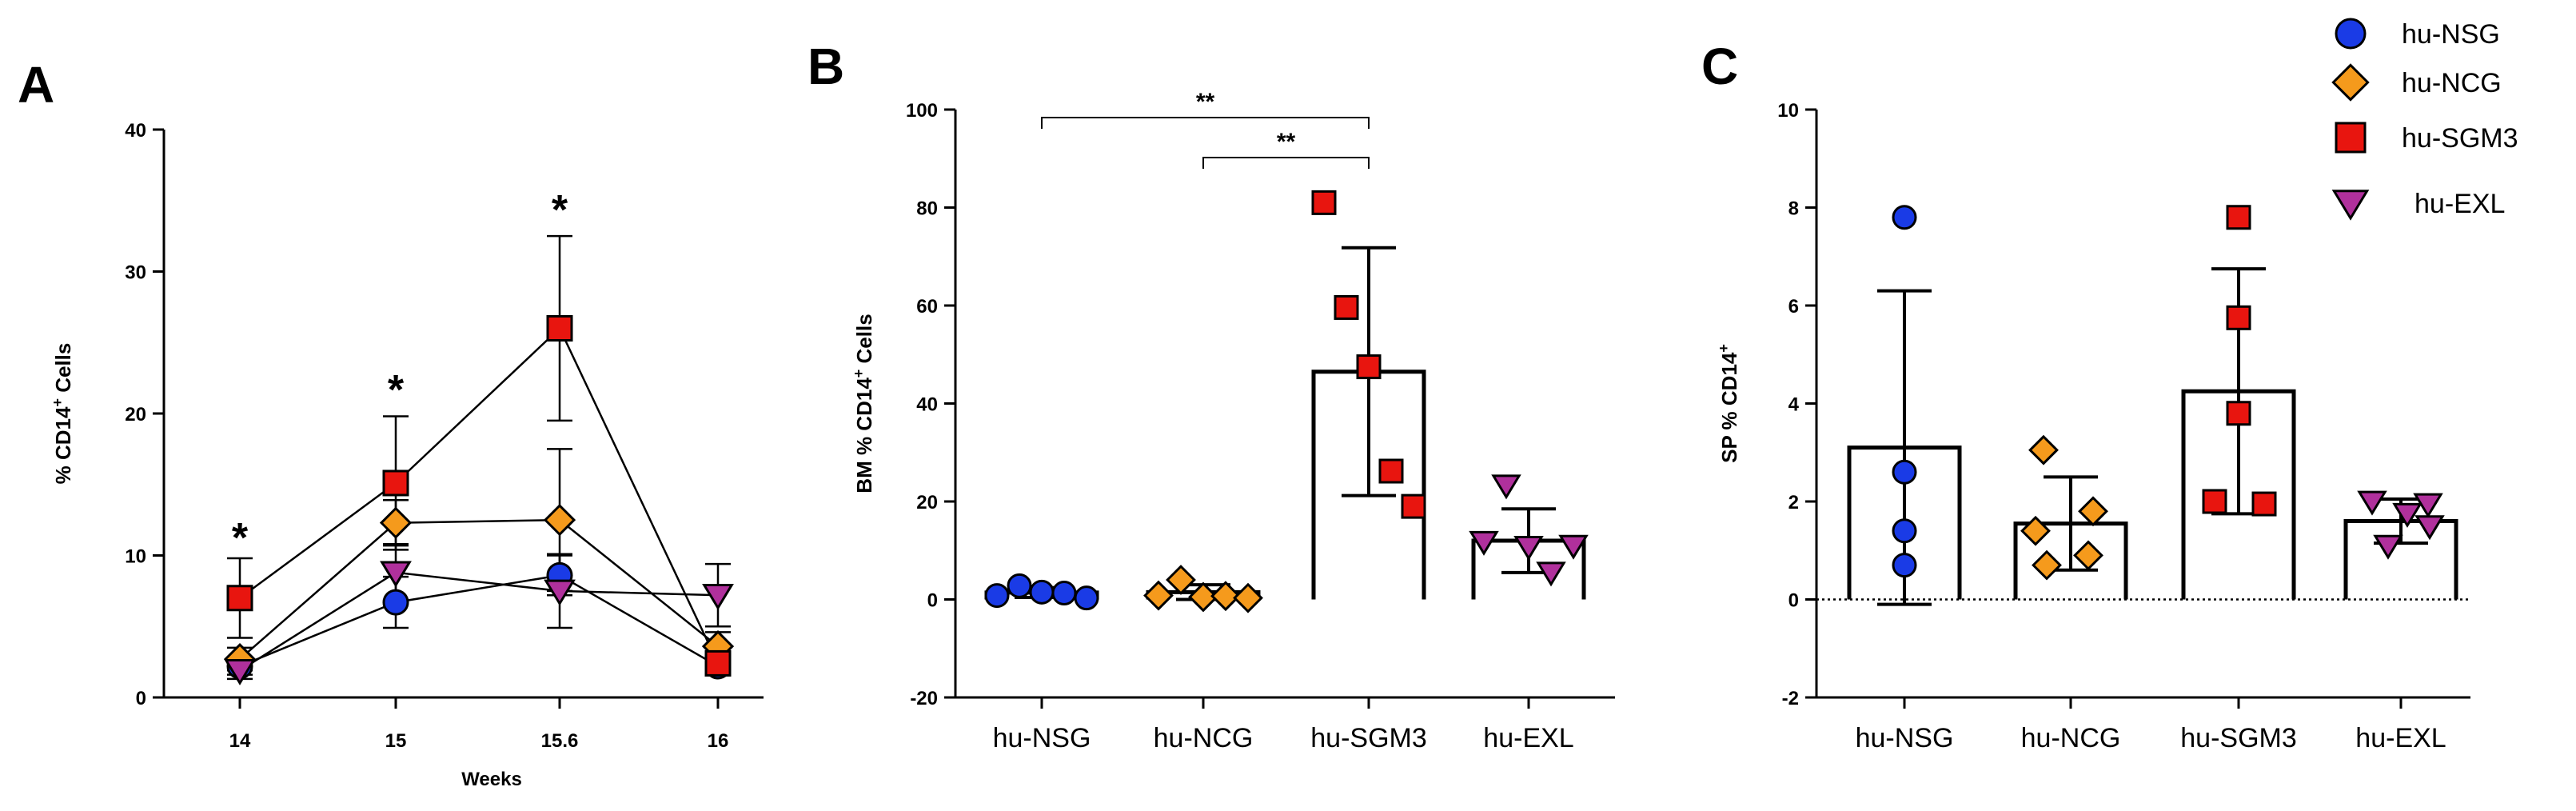 The image size is (2576, 811). What do you see at coordinates (560, 741) in the screenshot?
I see `x-tick-label: 15.6` at bounding box center [560, 741].